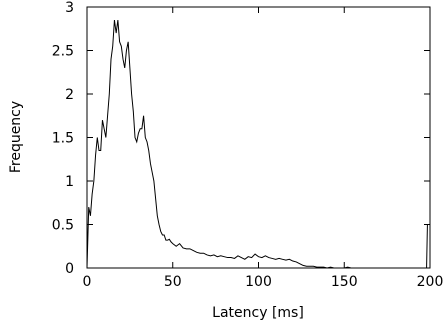 Image resolution: width=447 pixels, height=329 pixels. Describe the element at coordinates (87, 282) in the screenshot. I see `x-tick-label: 0` at that location.